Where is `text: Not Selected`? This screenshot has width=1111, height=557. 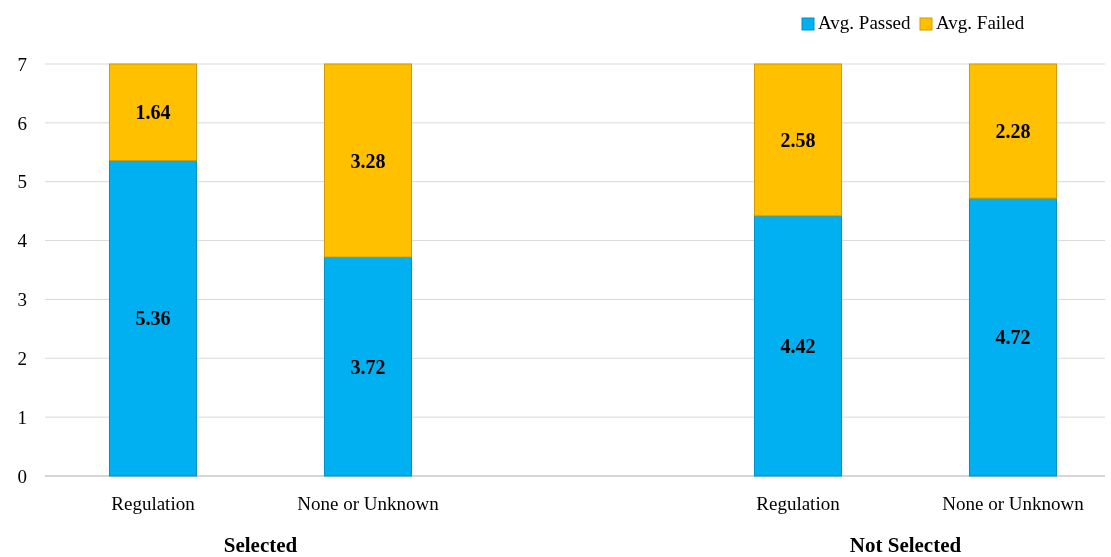
text: Not Selected is located at coordinates (905, 545).